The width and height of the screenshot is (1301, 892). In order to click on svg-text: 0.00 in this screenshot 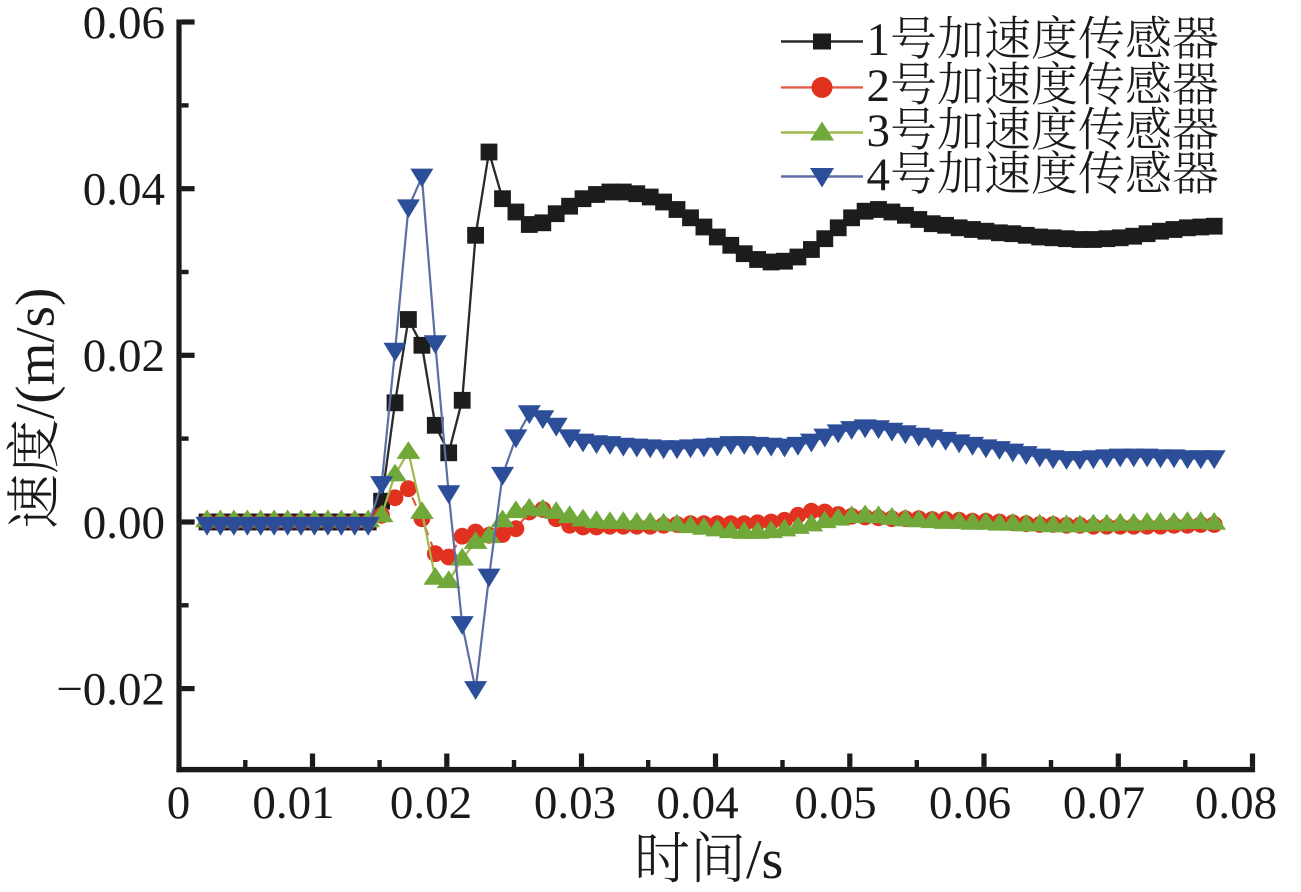, I will do `click(124, 523)`.